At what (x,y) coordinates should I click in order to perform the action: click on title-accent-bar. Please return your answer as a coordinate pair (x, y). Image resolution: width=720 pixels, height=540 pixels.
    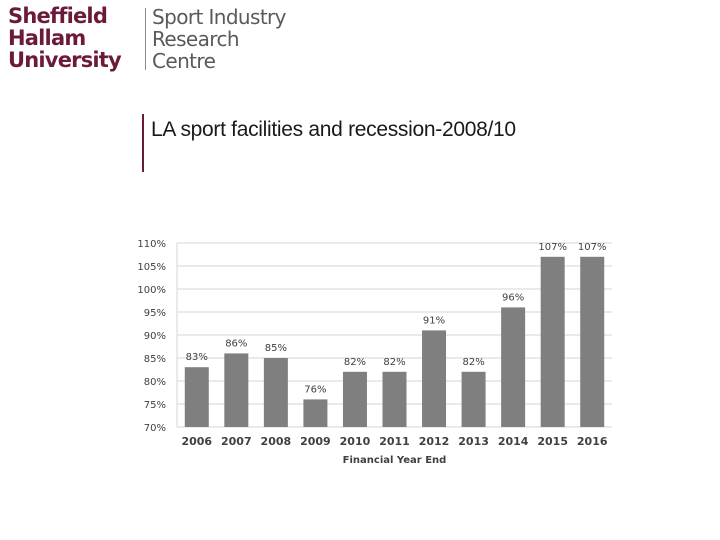
    Looking at the image, I should click on (143, 143).